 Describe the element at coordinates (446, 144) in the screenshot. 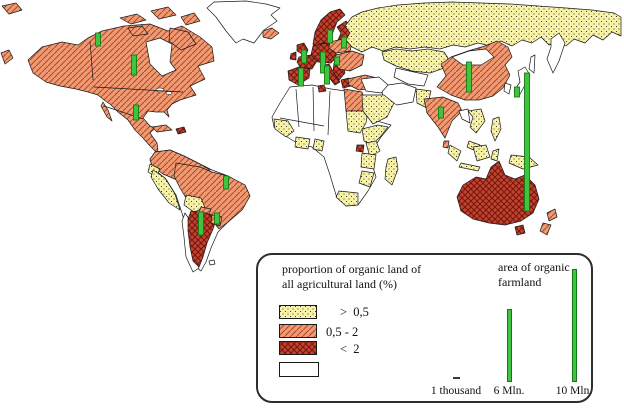

I see `region-sri-lanka` at that location.